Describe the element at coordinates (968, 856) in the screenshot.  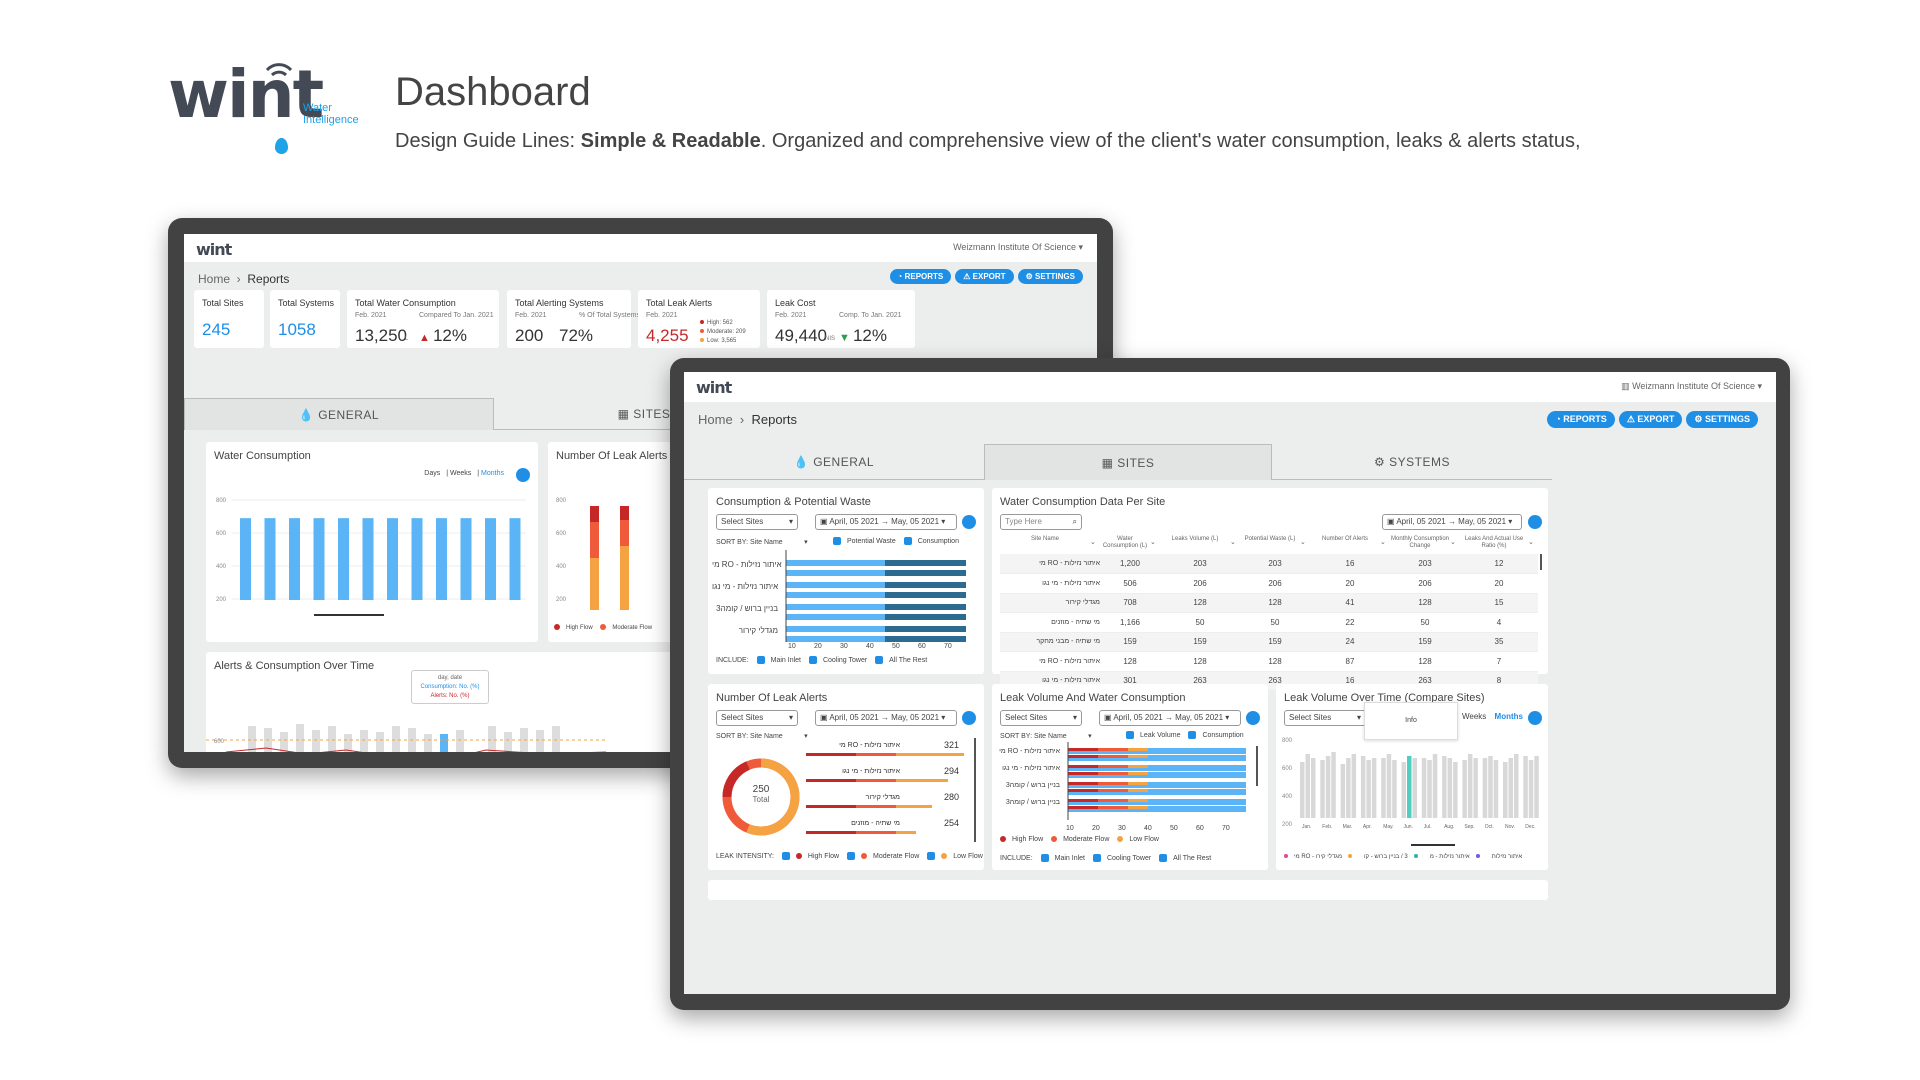
I see `legend-low-flow: Low Flow` at that location.